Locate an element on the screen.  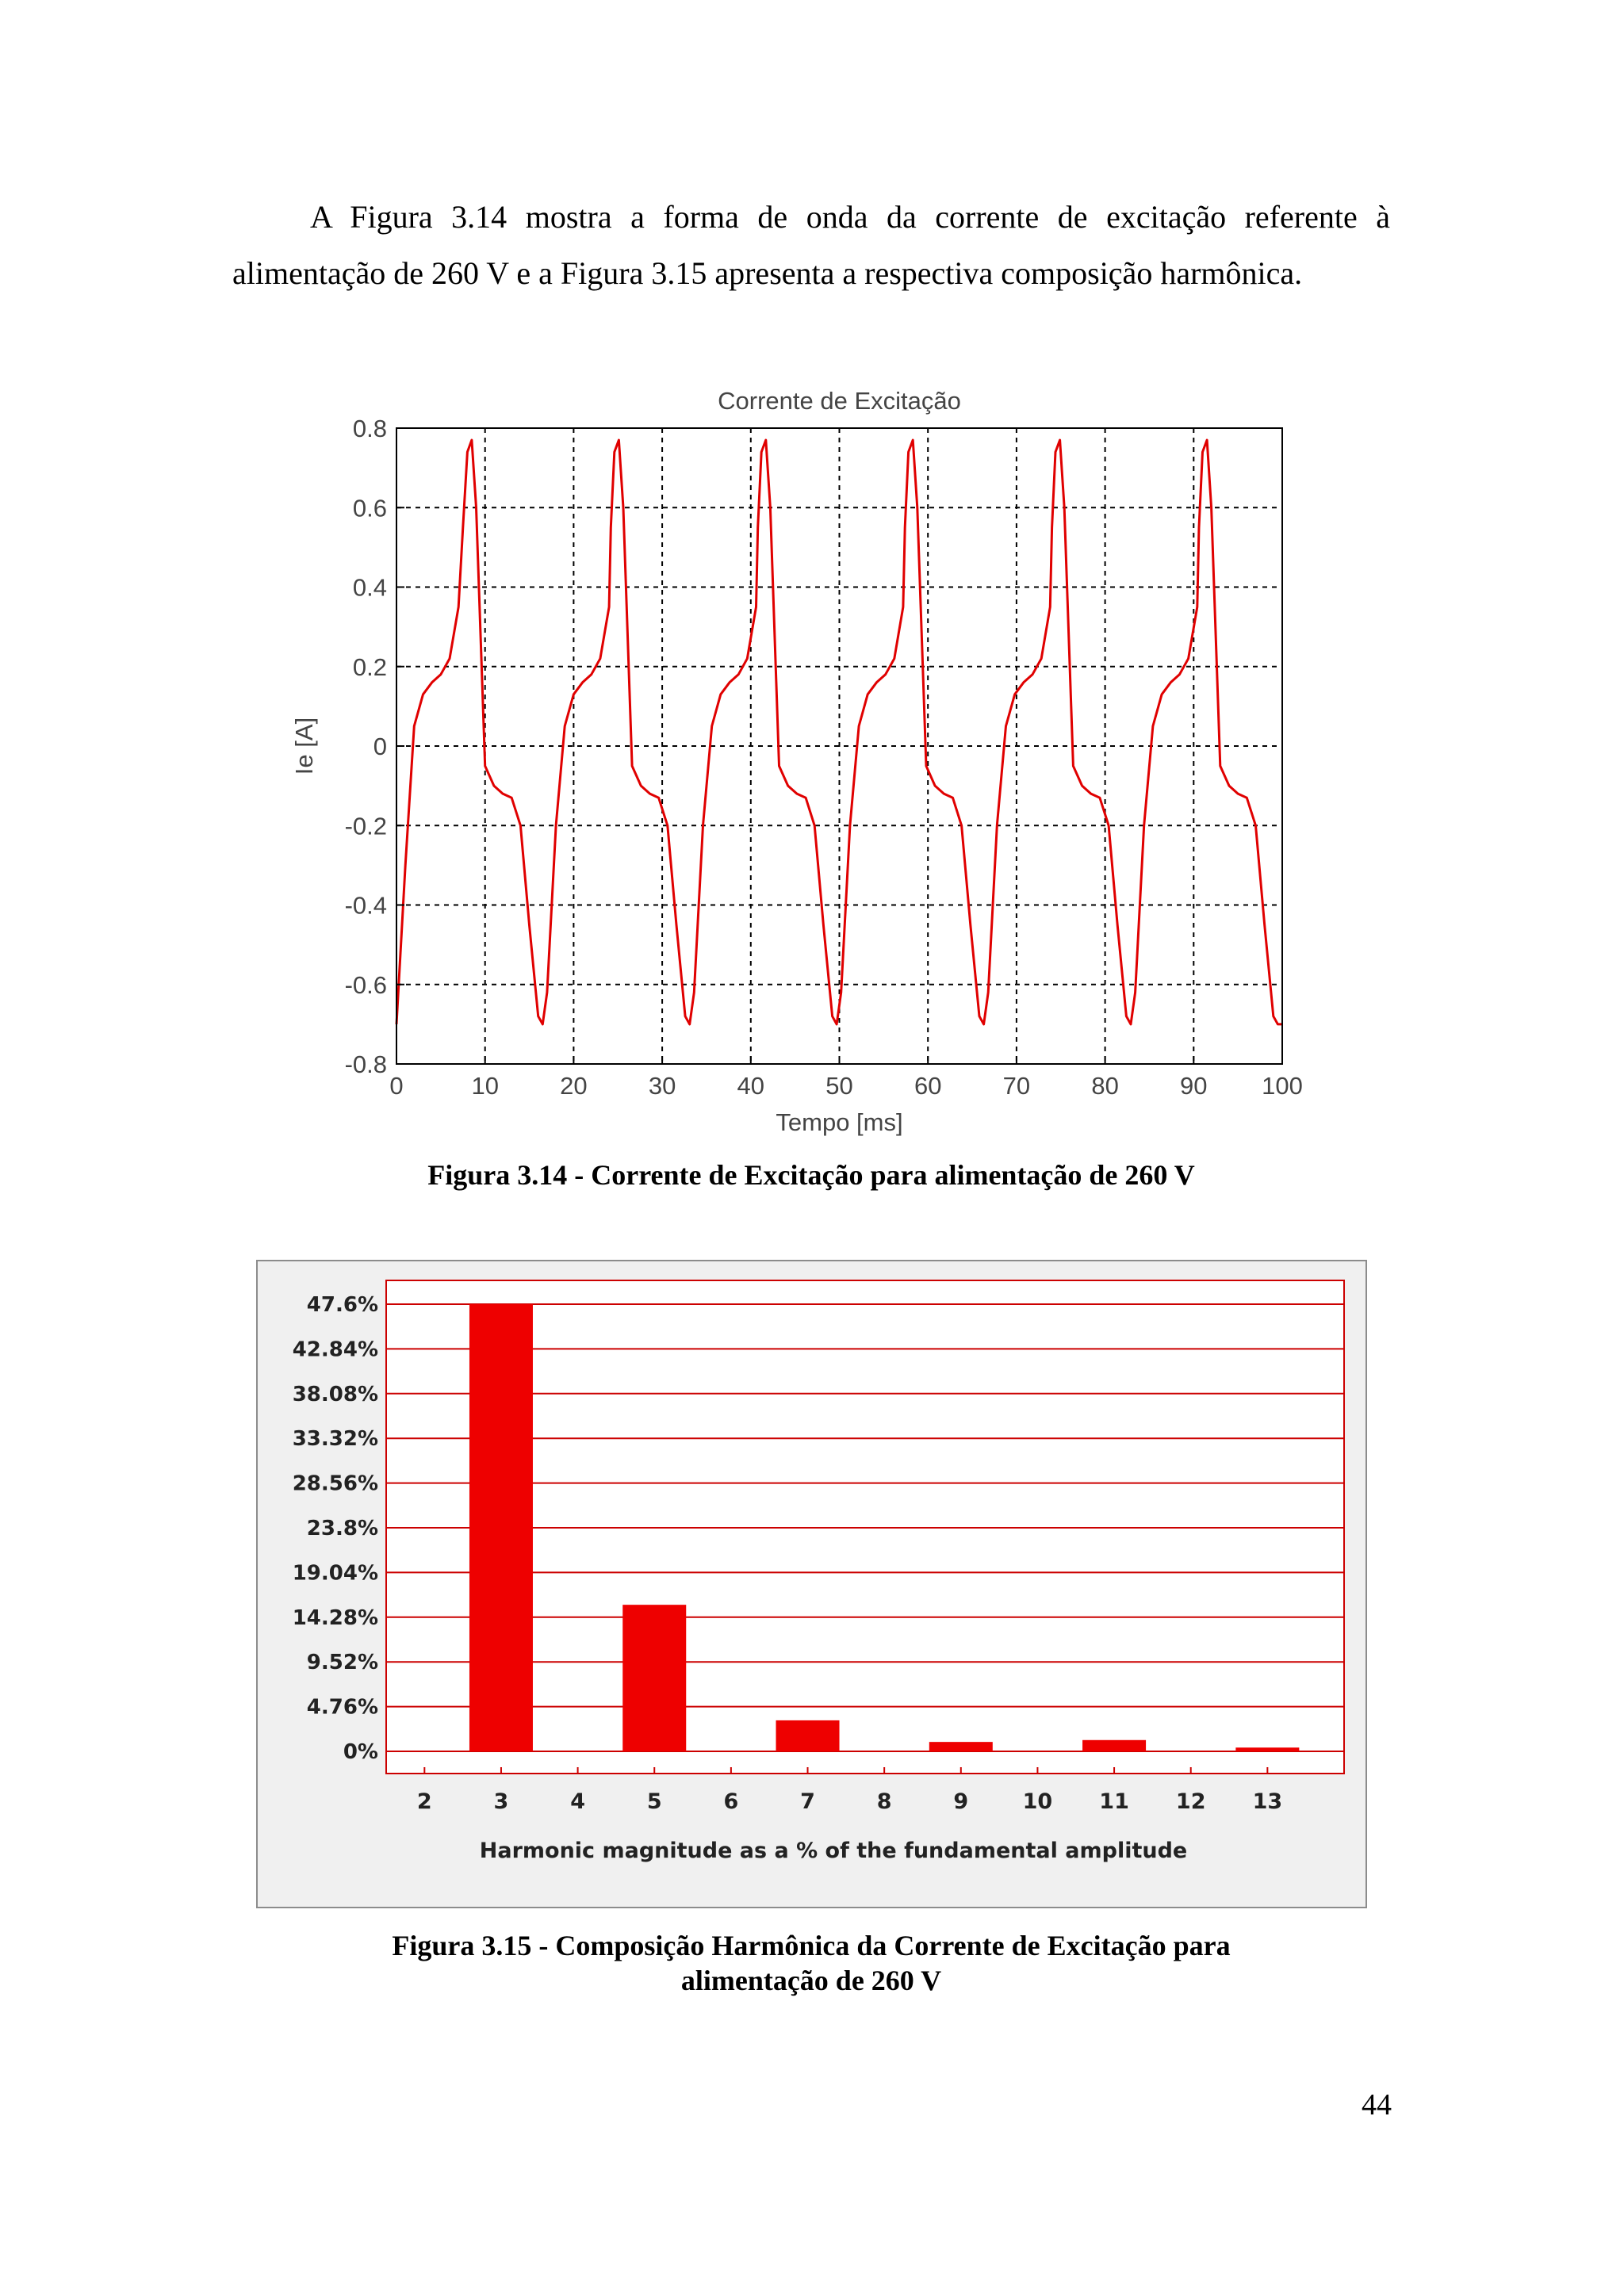
x-tick-label: 6 is located at coordinates (730, 1801).